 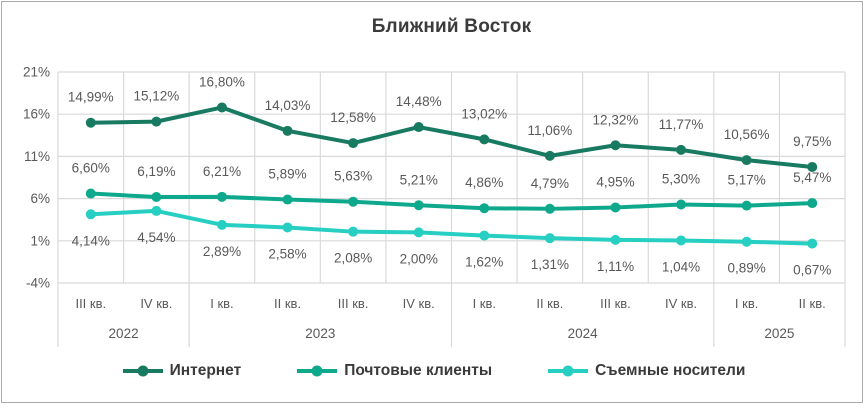 I want to click on data-label: 2,89%, so click(x=222, y=251).